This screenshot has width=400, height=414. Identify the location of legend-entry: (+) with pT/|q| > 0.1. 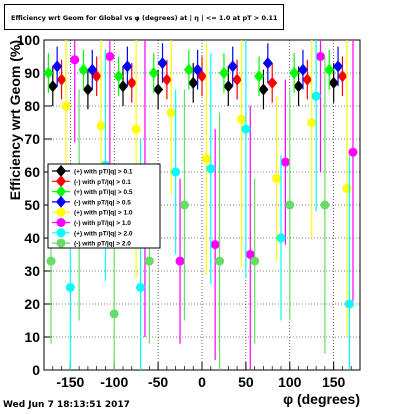
(103, 172).